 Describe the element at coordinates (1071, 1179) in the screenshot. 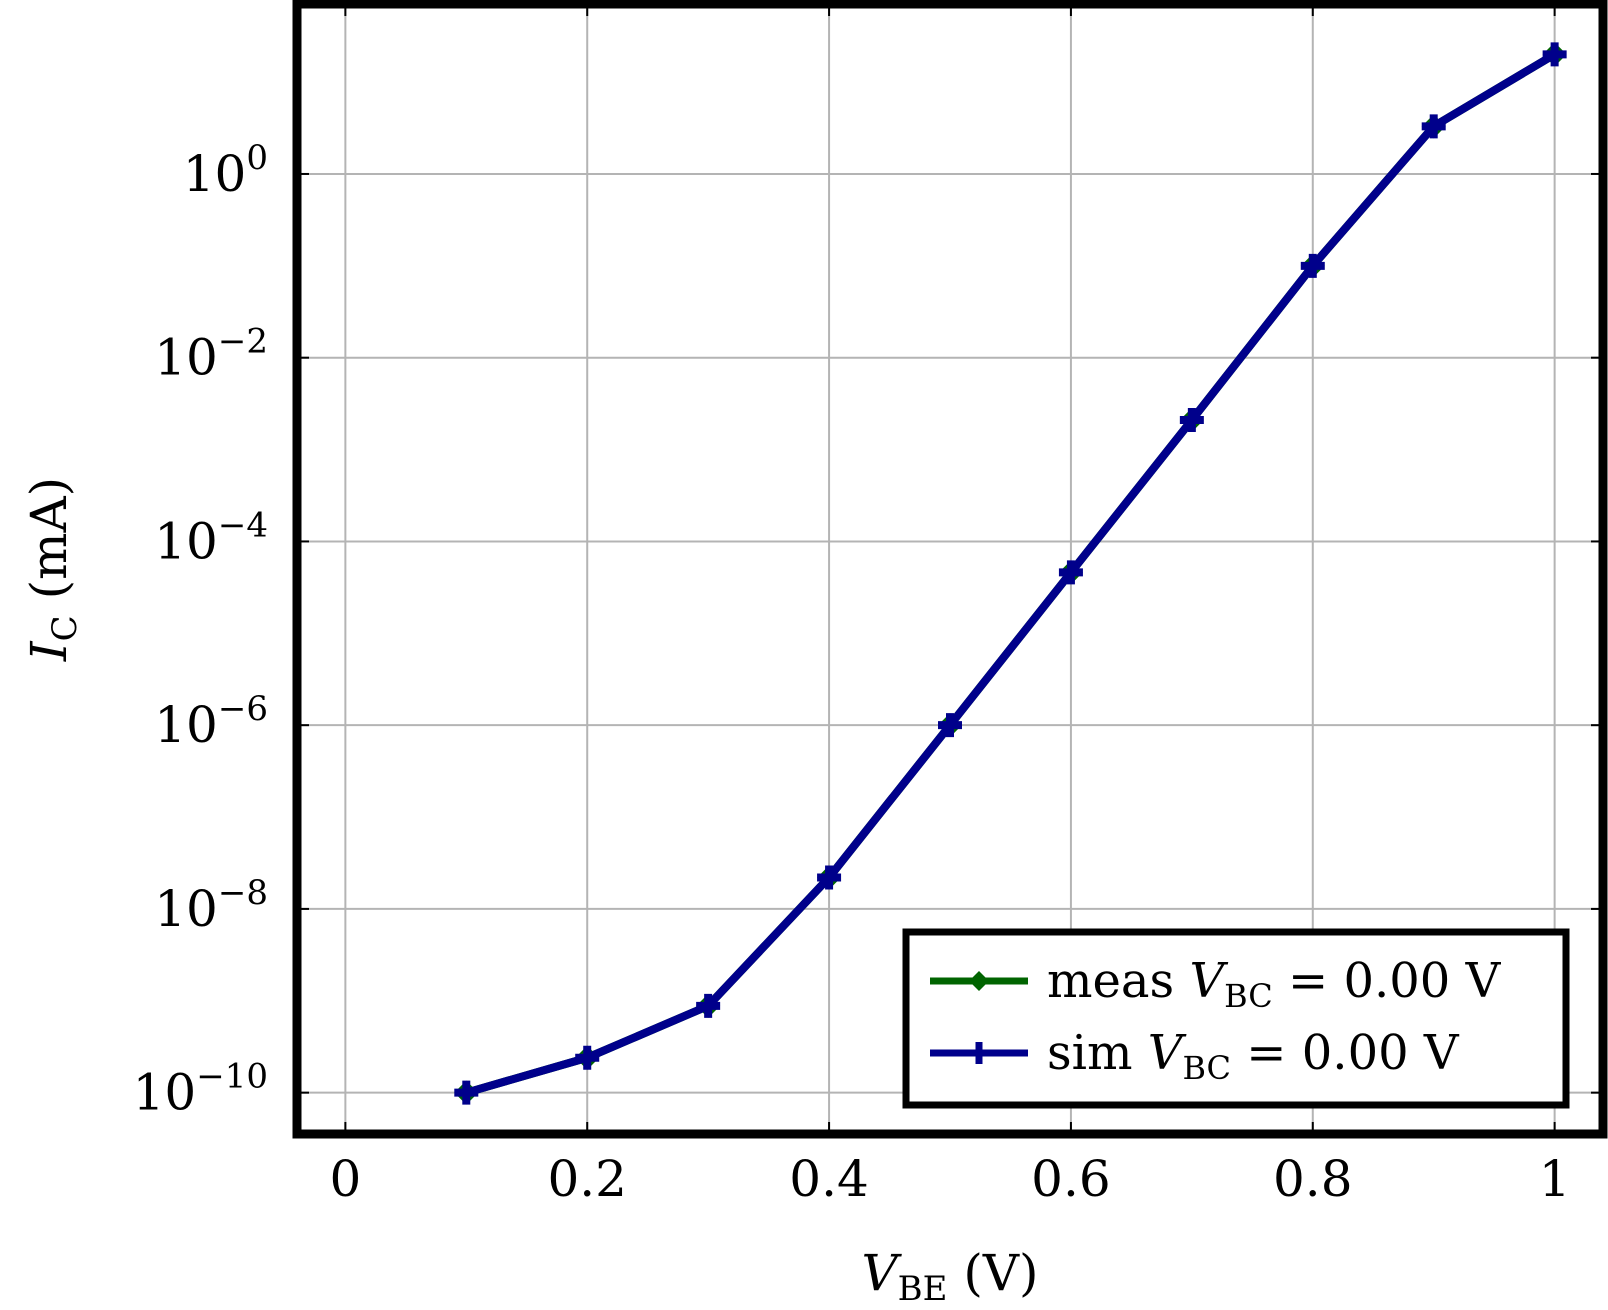

I see `x-tick-label: 0.6` at that location.